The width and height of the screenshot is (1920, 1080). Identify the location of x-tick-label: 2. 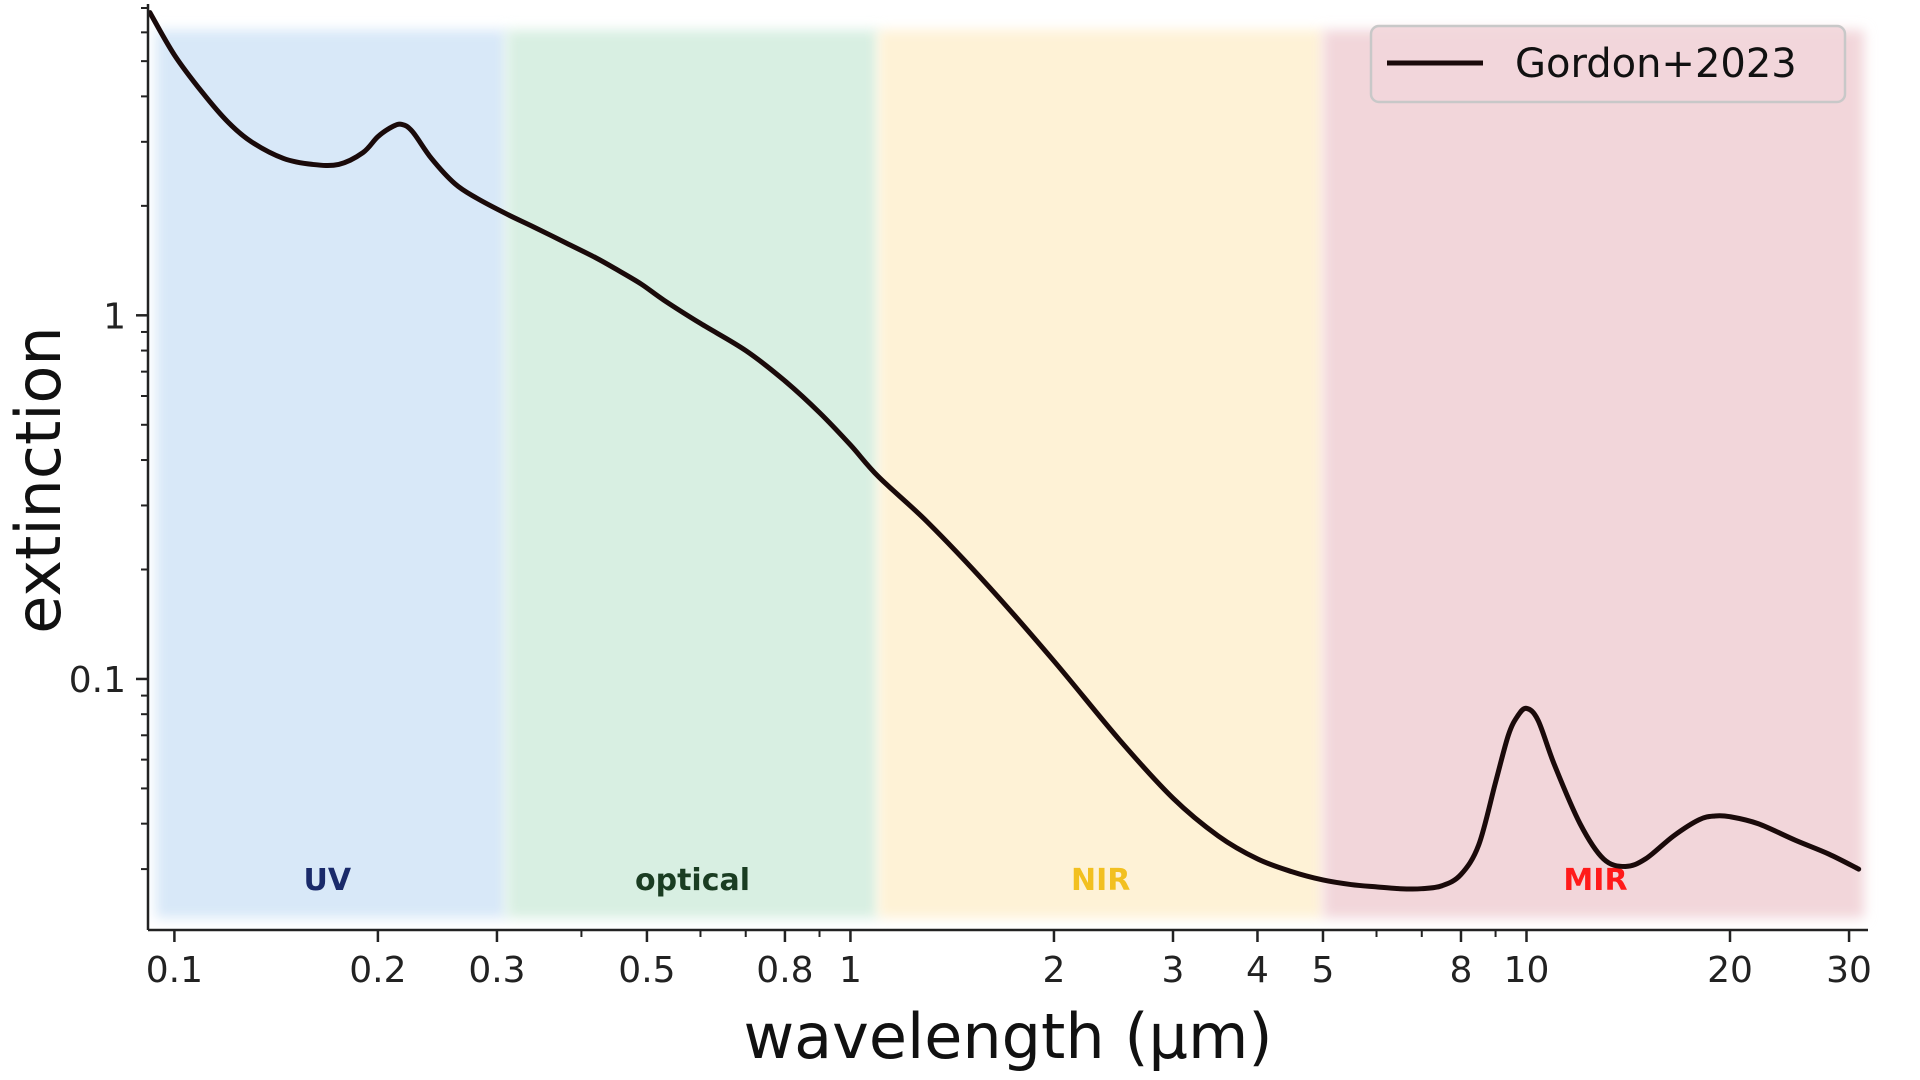
(1054, 970).